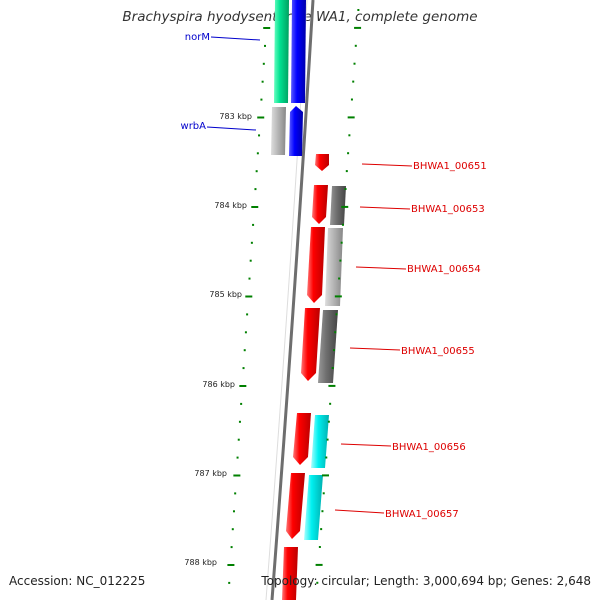 The image size is (600, 600). I want to click on gene-label-bhwa1-00654: BHWA1_00654, so click(418, 269).